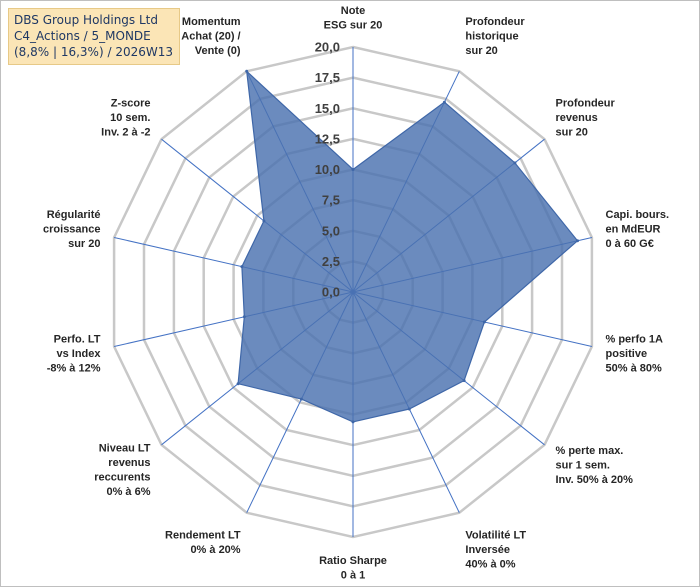 The image size is (700, 587). I want to click on axis-label: % perte max. sur 1 sem. Inv. 50% à 20%, so click(595, 465).